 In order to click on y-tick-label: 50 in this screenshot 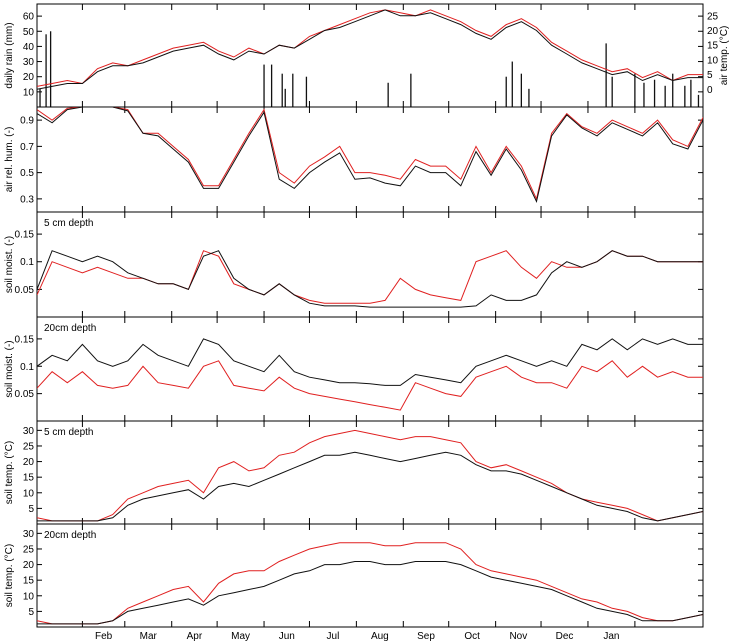, I will do `click(29, 32)`.